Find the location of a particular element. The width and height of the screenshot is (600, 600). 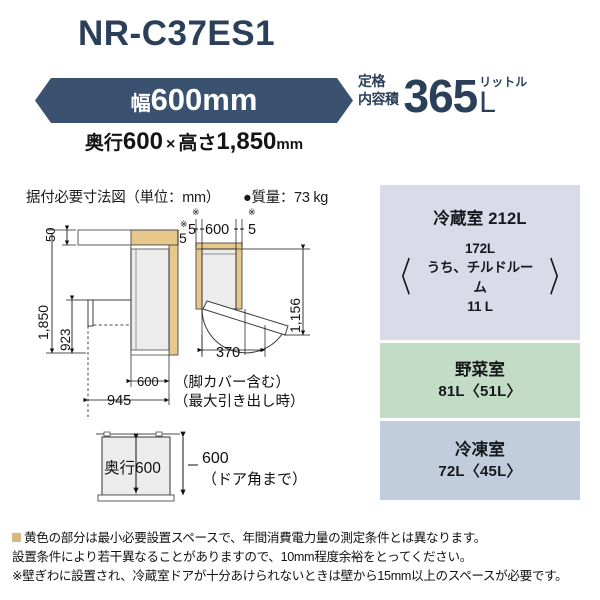

width-prefix: 幅 is located at coordinates (140, 104).